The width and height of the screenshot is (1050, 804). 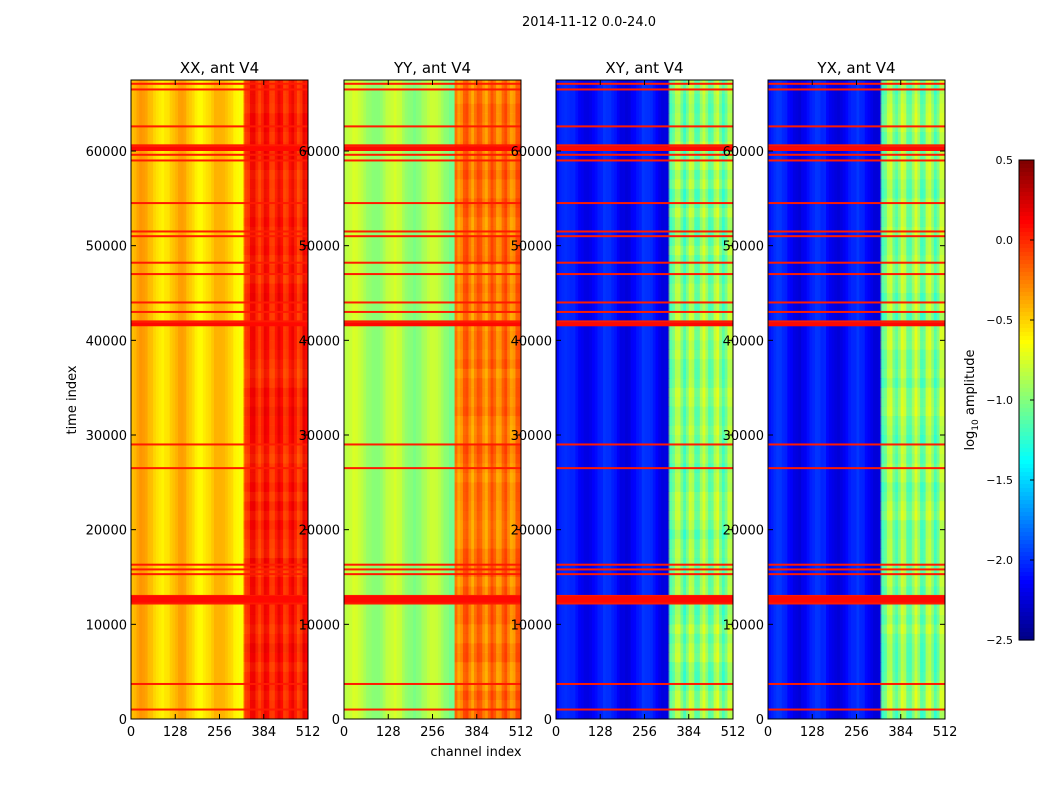 I want to click on flag-block, so click(x=856, y=148).